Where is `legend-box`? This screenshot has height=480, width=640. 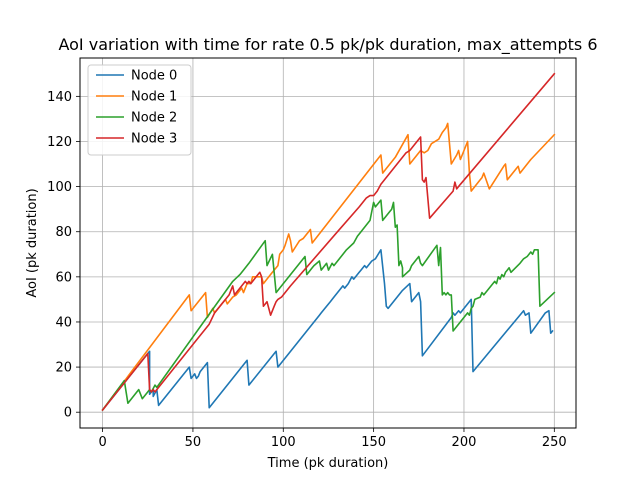 legend-box is located at coordinates (139, 110).